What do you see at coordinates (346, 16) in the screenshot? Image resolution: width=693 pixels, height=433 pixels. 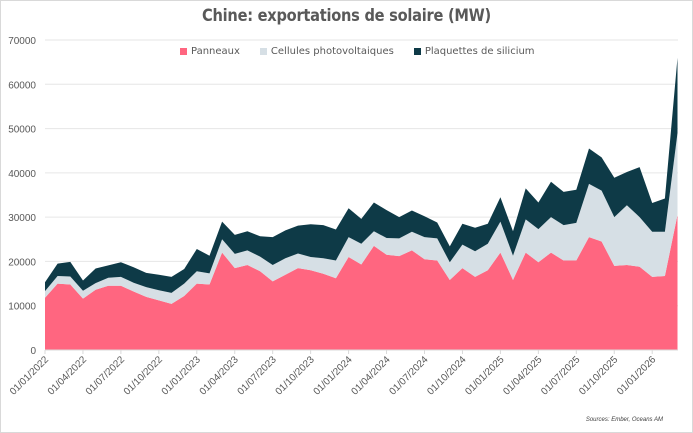 I see `chart-title: Chine: exportations de solaire (MW)` at bounding box center [346, 16].